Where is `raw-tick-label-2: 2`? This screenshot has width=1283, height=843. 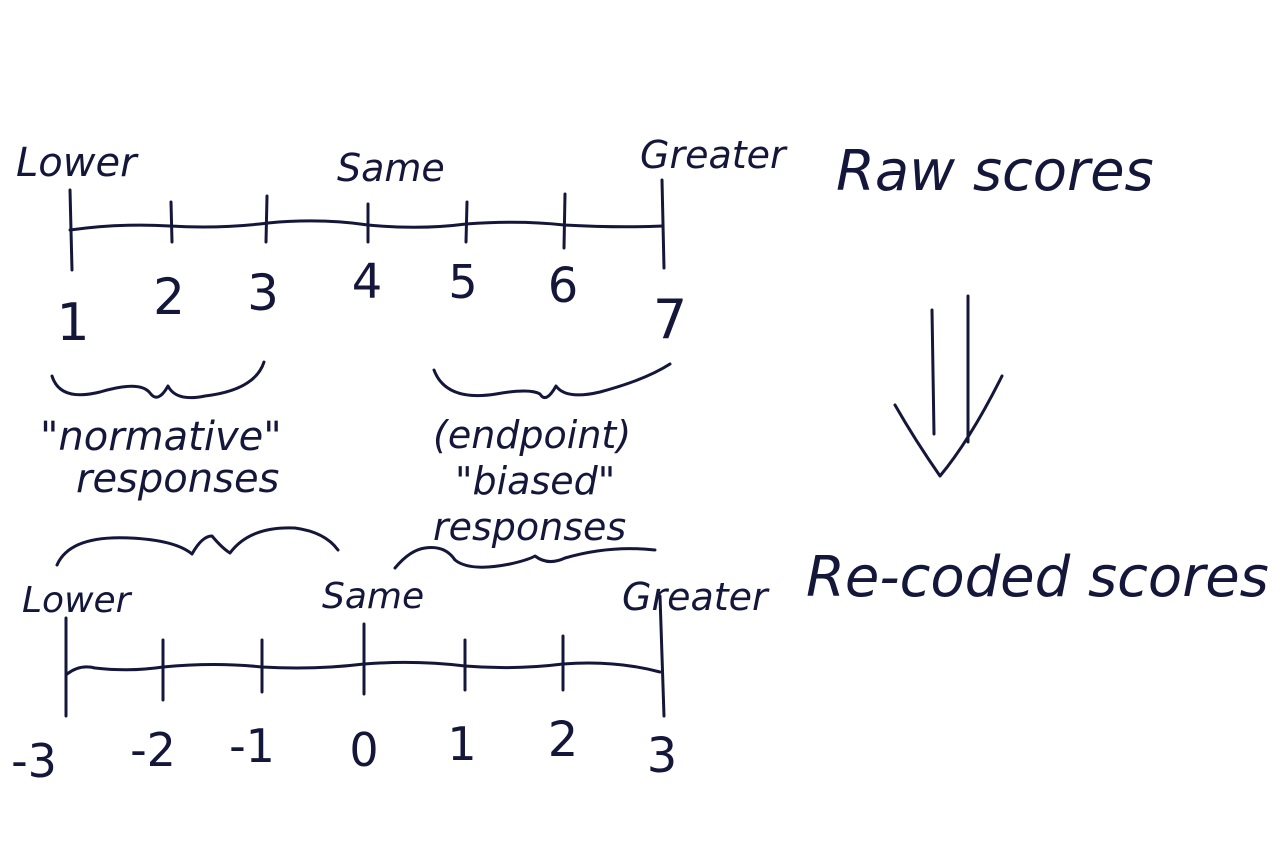
raw-tick-label-2: 2 is located at coordinates (169, 297).